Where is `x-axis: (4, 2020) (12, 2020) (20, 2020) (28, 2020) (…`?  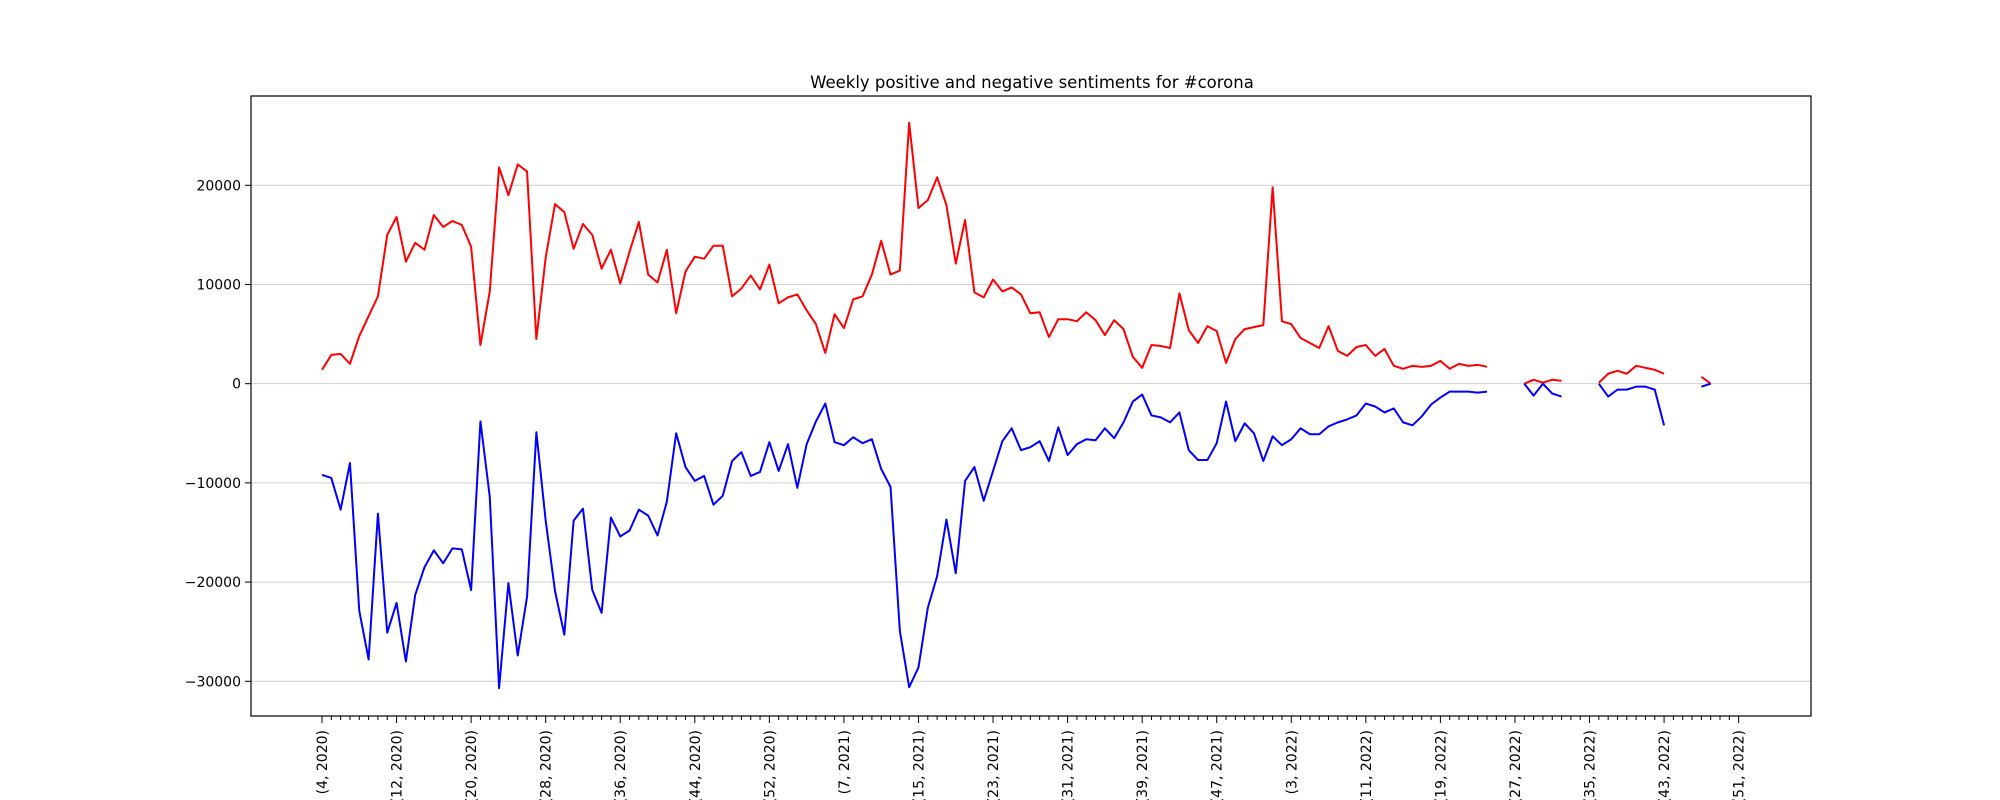
x-axis: (4, 2020) (12, 2020) (20, 2020) (28, 2020) (… is located at coordinates (1031, 758).